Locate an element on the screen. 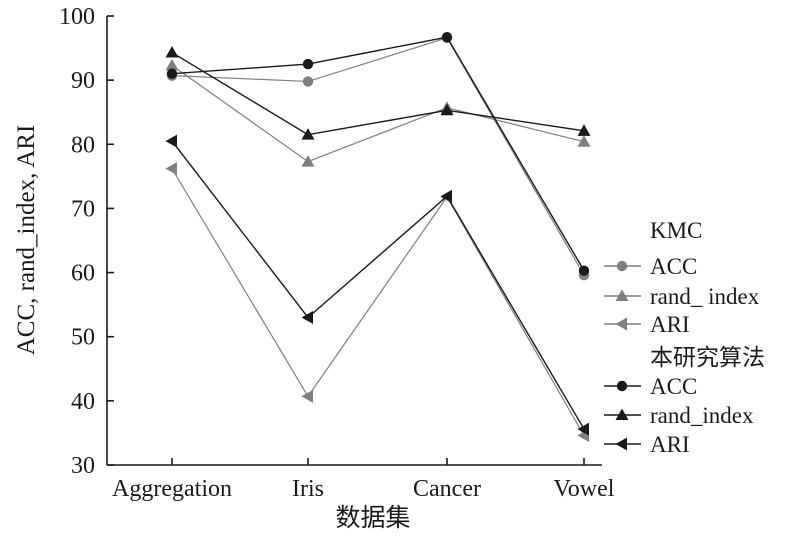  legend-group-title: KMC is located at coordinates (676, 230).